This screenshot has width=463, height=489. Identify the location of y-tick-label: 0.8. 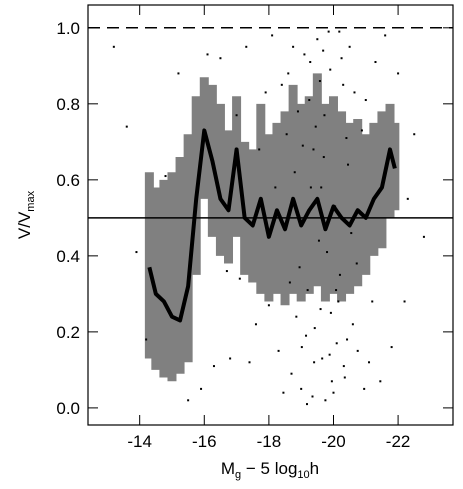
(68, 104).